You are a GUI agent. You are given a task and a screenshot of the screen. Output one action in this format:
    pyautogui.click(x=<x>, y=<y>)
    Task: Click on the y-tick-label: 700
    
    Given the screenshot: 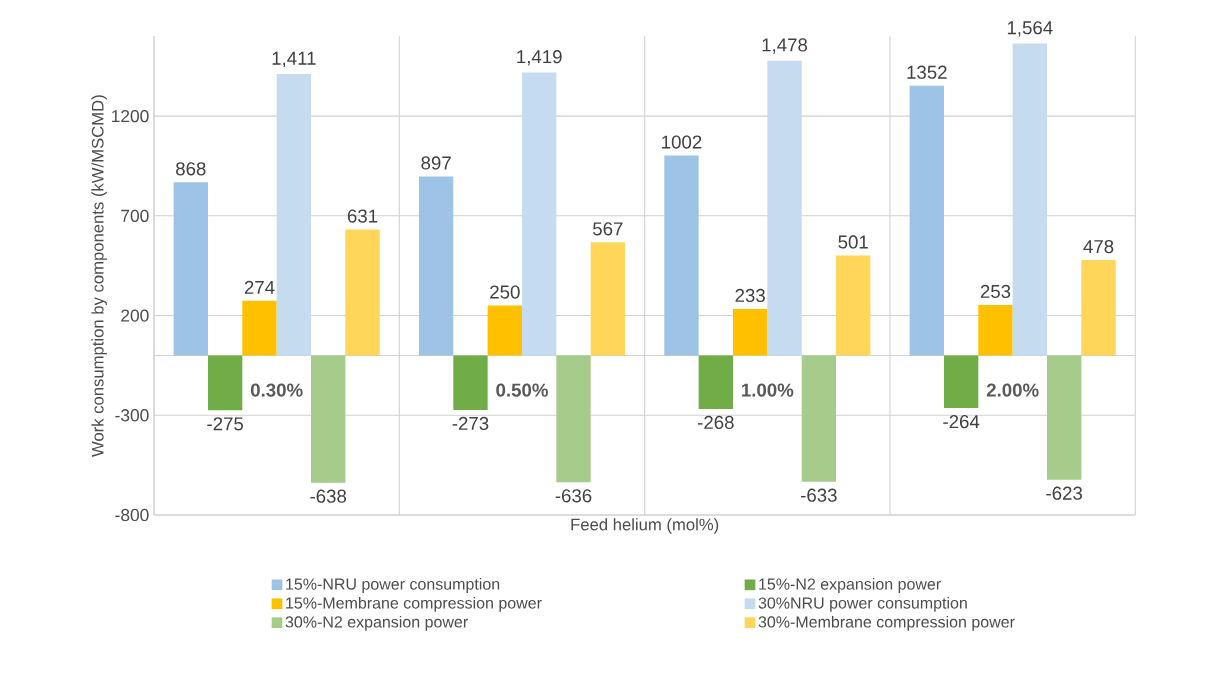 What is the action you would take?
    pyautogui.click(x=135, y=215)
    